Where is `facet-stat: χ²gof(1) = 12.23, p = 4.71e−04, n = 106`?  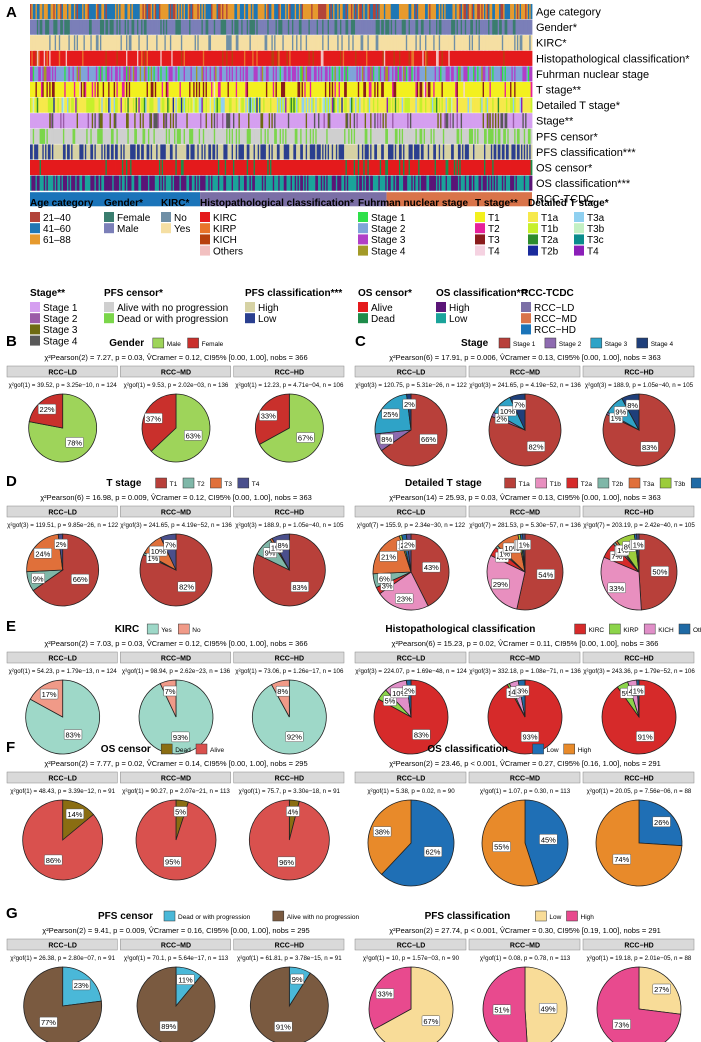 facet-stat: χ²gof(1) = 12.23, p = 4.71e−04, n = 106 is located at coordinates (289, 385).